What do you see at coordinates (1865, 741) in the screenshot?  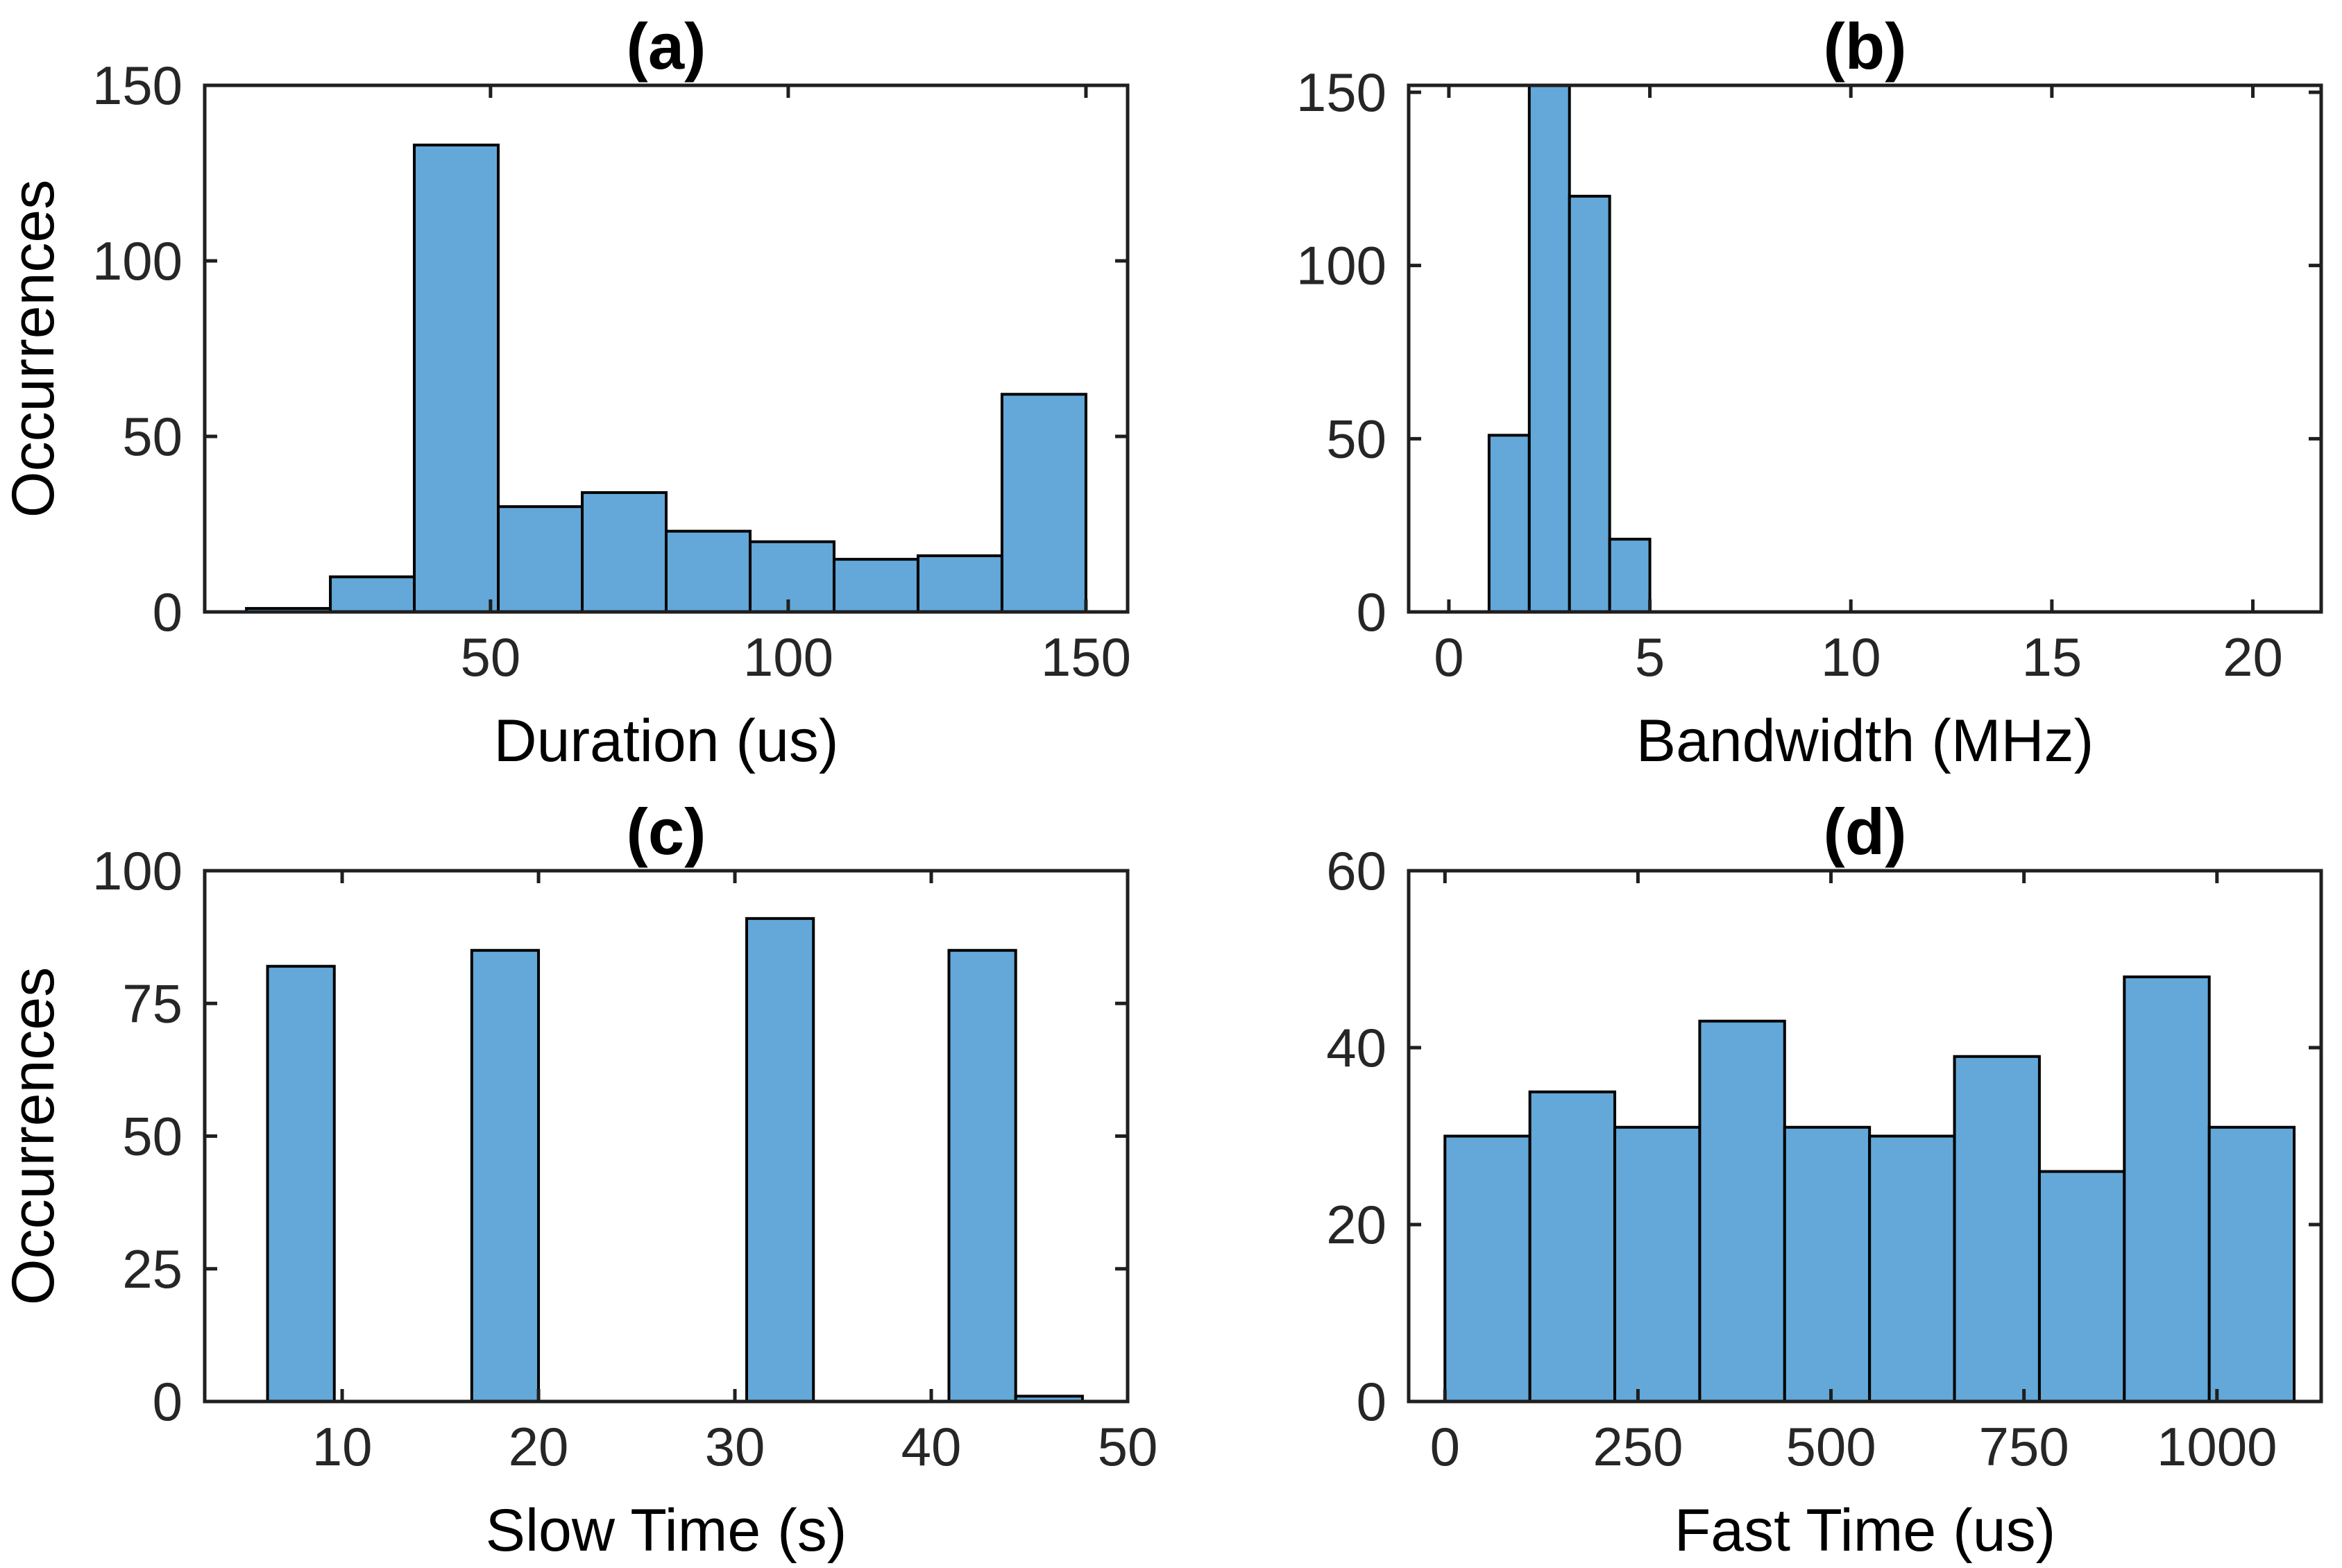 I see `x-axis-label: Bandwidth (MHz)` at bounding box center [1865, 741].